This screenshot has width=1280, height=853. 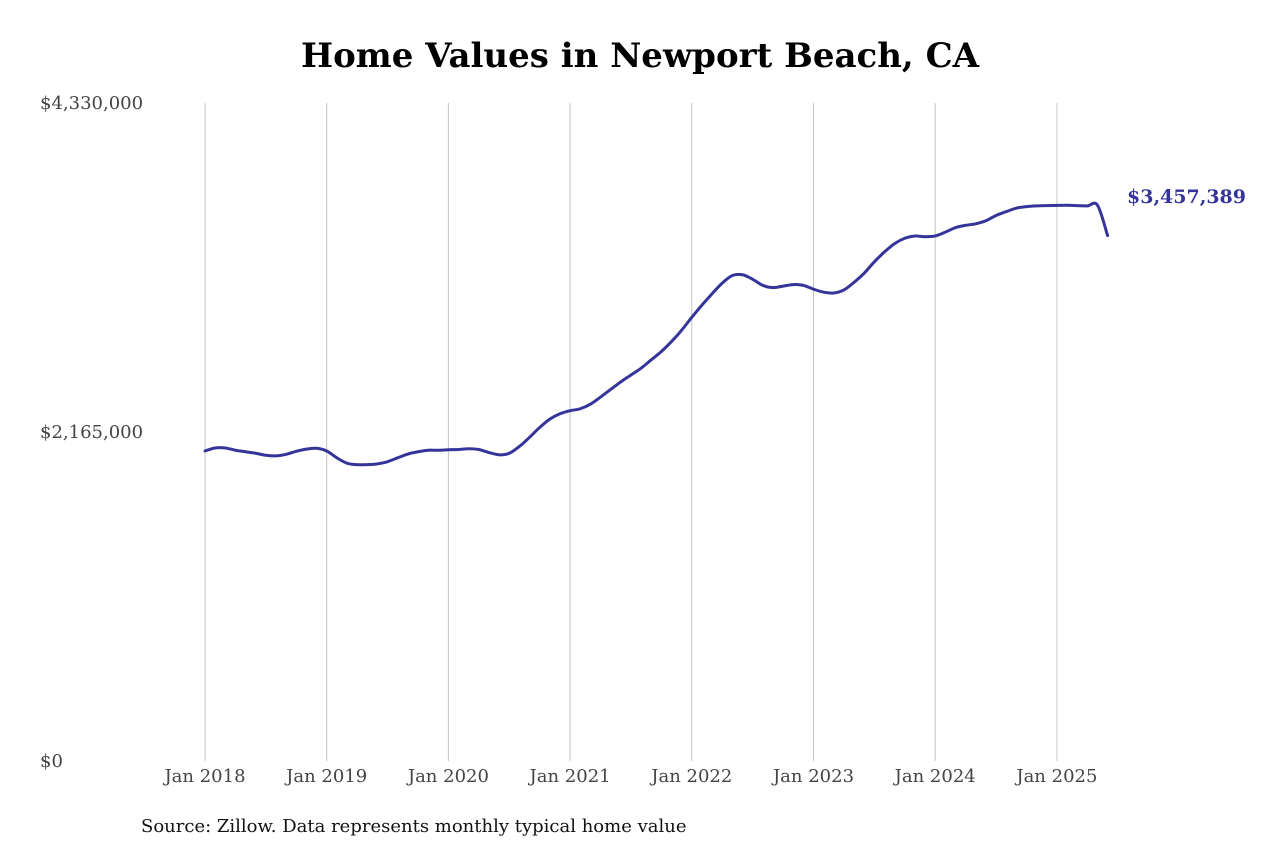 I want to click on y-axis: $0 $2,165,000 $4,330,000, so click(x=91, y=432).